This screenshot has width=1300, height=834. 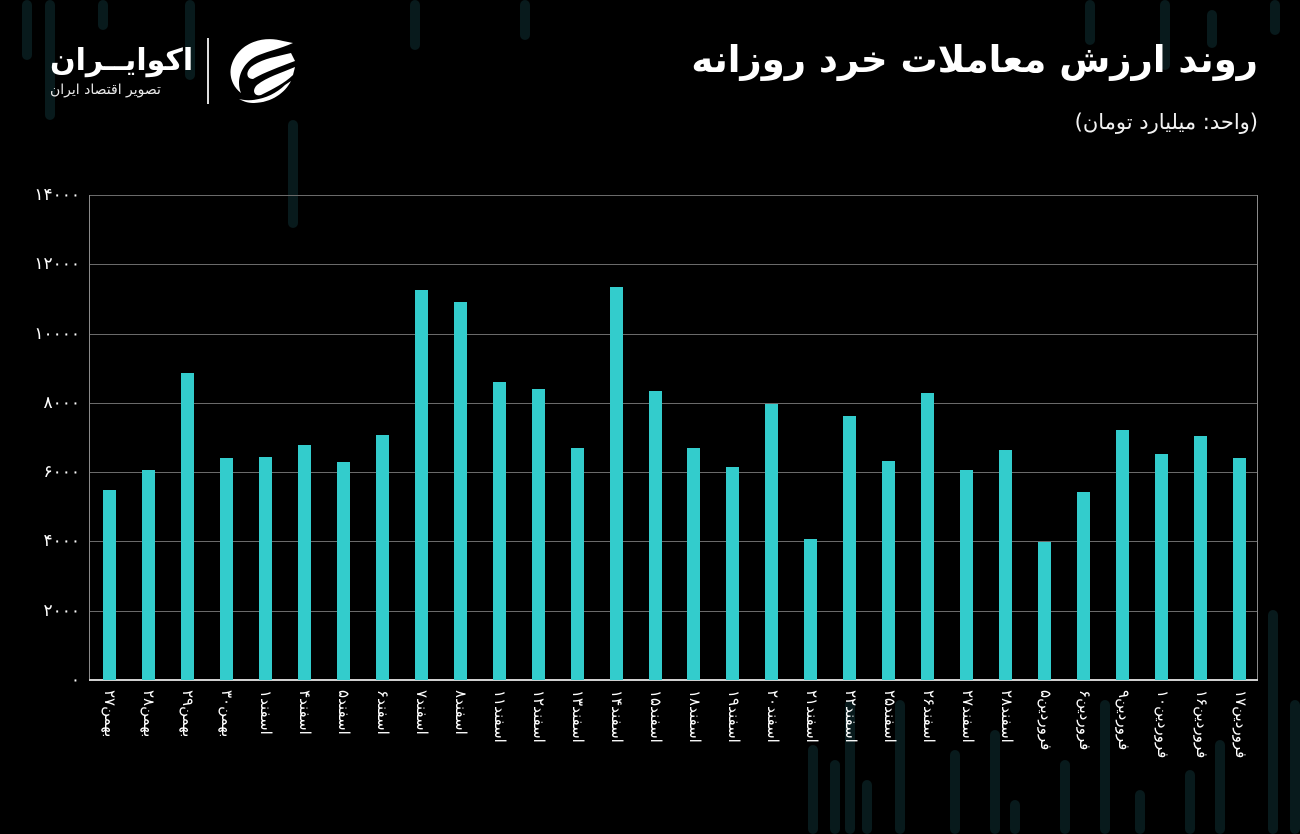 What do you see at coordinates (704, 745) in the screenshot?
I see `x-tick-label: اسفند۱۸` at bounding box center [704, 745].